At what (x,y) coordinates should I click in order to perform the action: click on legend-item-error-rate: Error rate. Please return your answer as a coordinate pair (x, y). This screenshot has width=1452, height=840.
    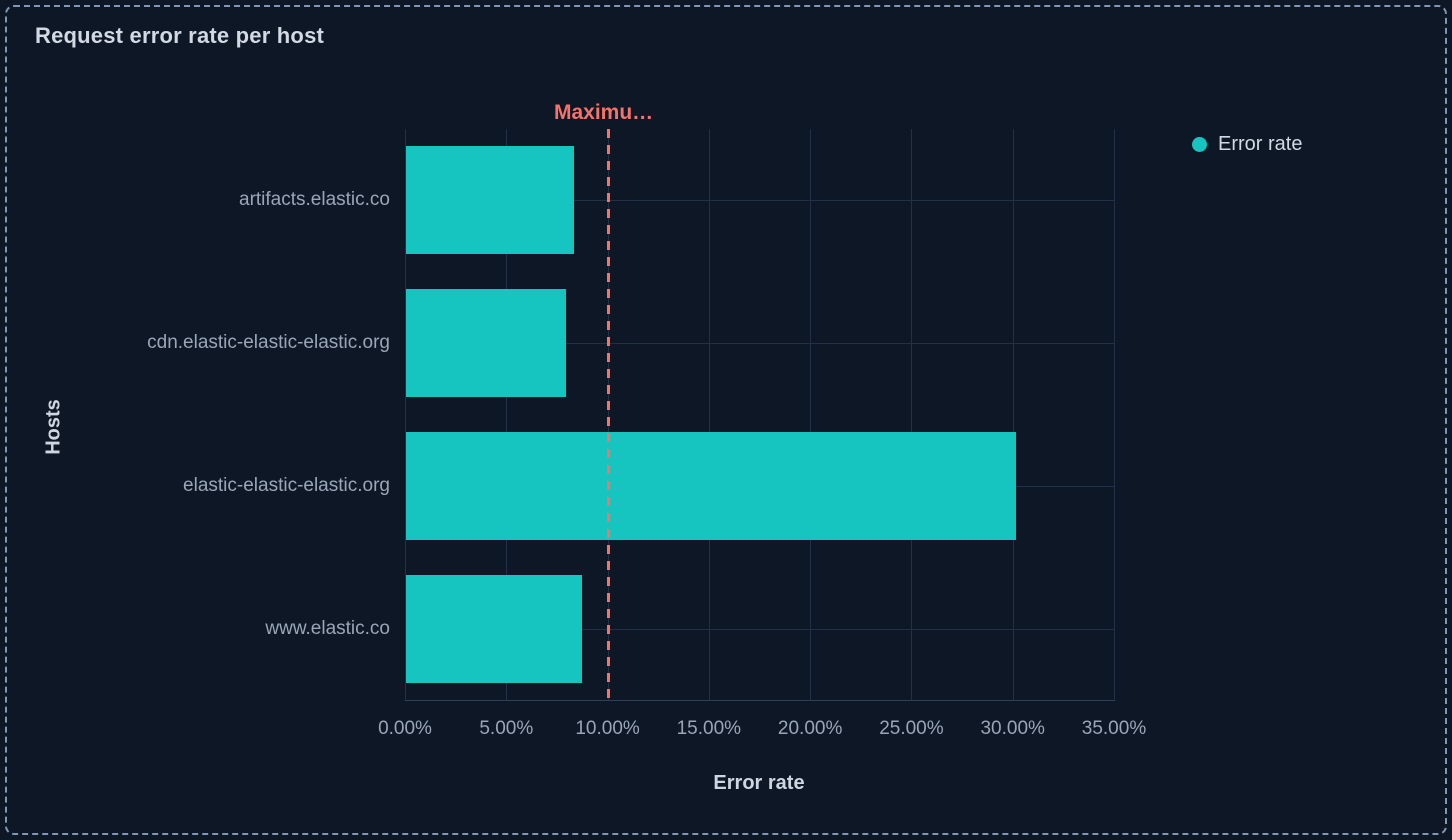
    Looking at the image, I should click on (1247, 144).